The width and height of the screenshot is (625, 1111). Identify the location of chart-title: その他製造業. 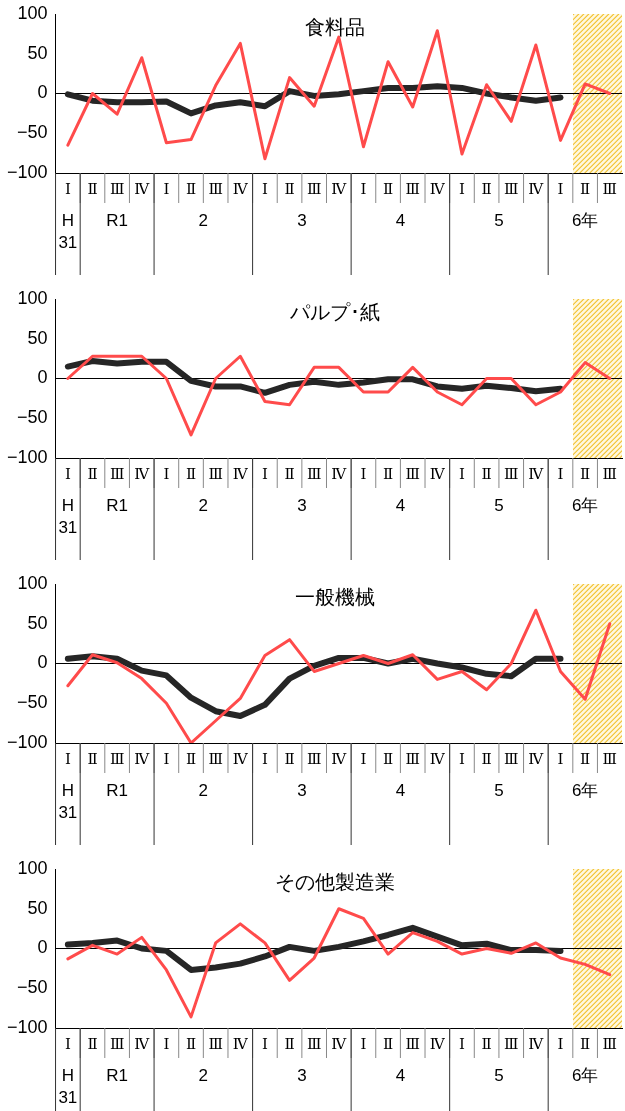
(334, 881).